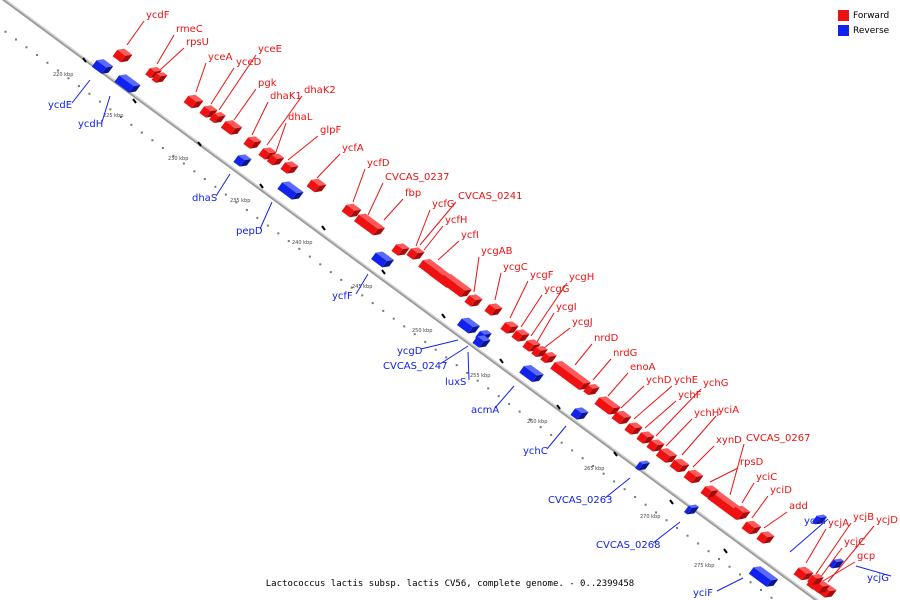  What do you see at coordinates (868, 15) in the screenshot?
I see `legend-forward: Forward` at bounding box center [868, 15].